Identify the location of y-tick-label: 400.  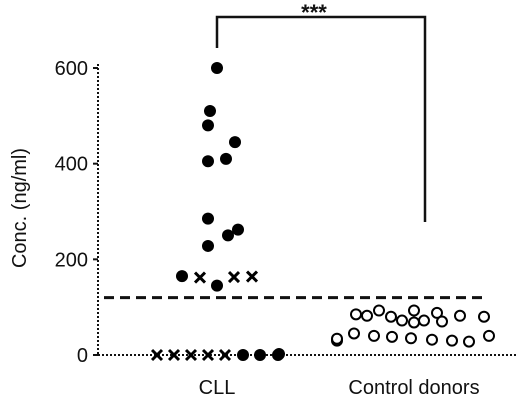
(71, 165).